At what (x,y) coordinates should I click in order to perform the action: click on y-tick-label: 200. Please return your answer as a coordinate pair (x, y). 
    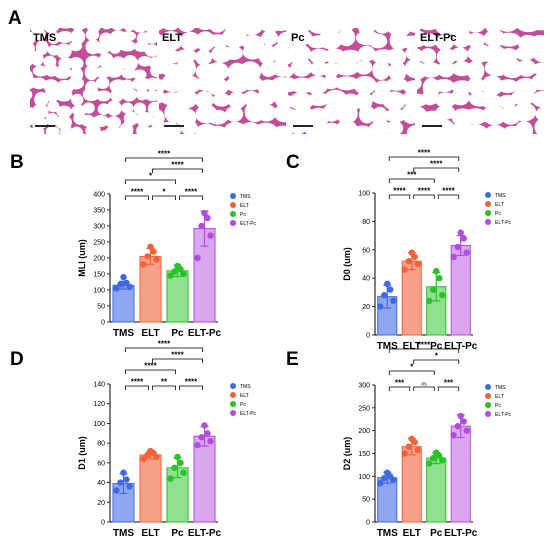
    Looking at the image, I should click on (364, 431).